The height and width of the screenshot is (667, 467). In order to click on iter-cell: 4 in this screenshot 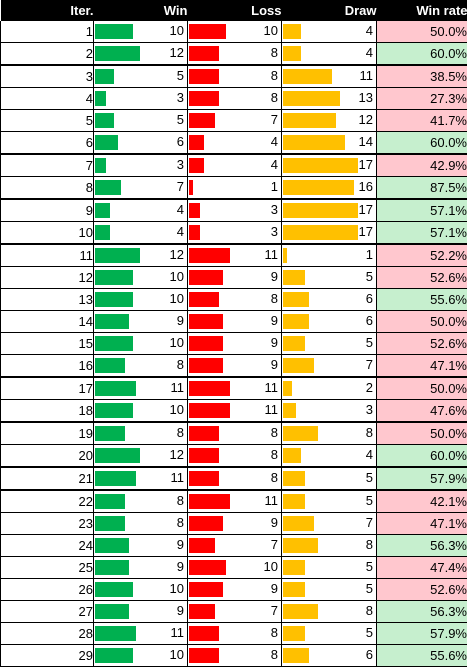, I will do `click(47, 99)`.